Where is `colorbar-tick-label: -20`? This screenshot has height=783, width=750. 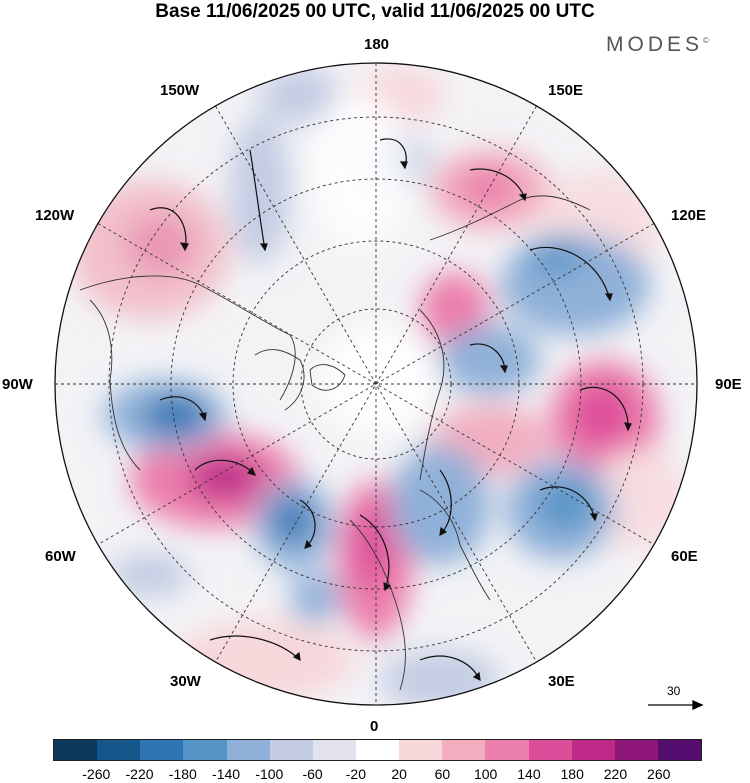 colorbar-tick-label: -20 is located at coordinates (355, 774).